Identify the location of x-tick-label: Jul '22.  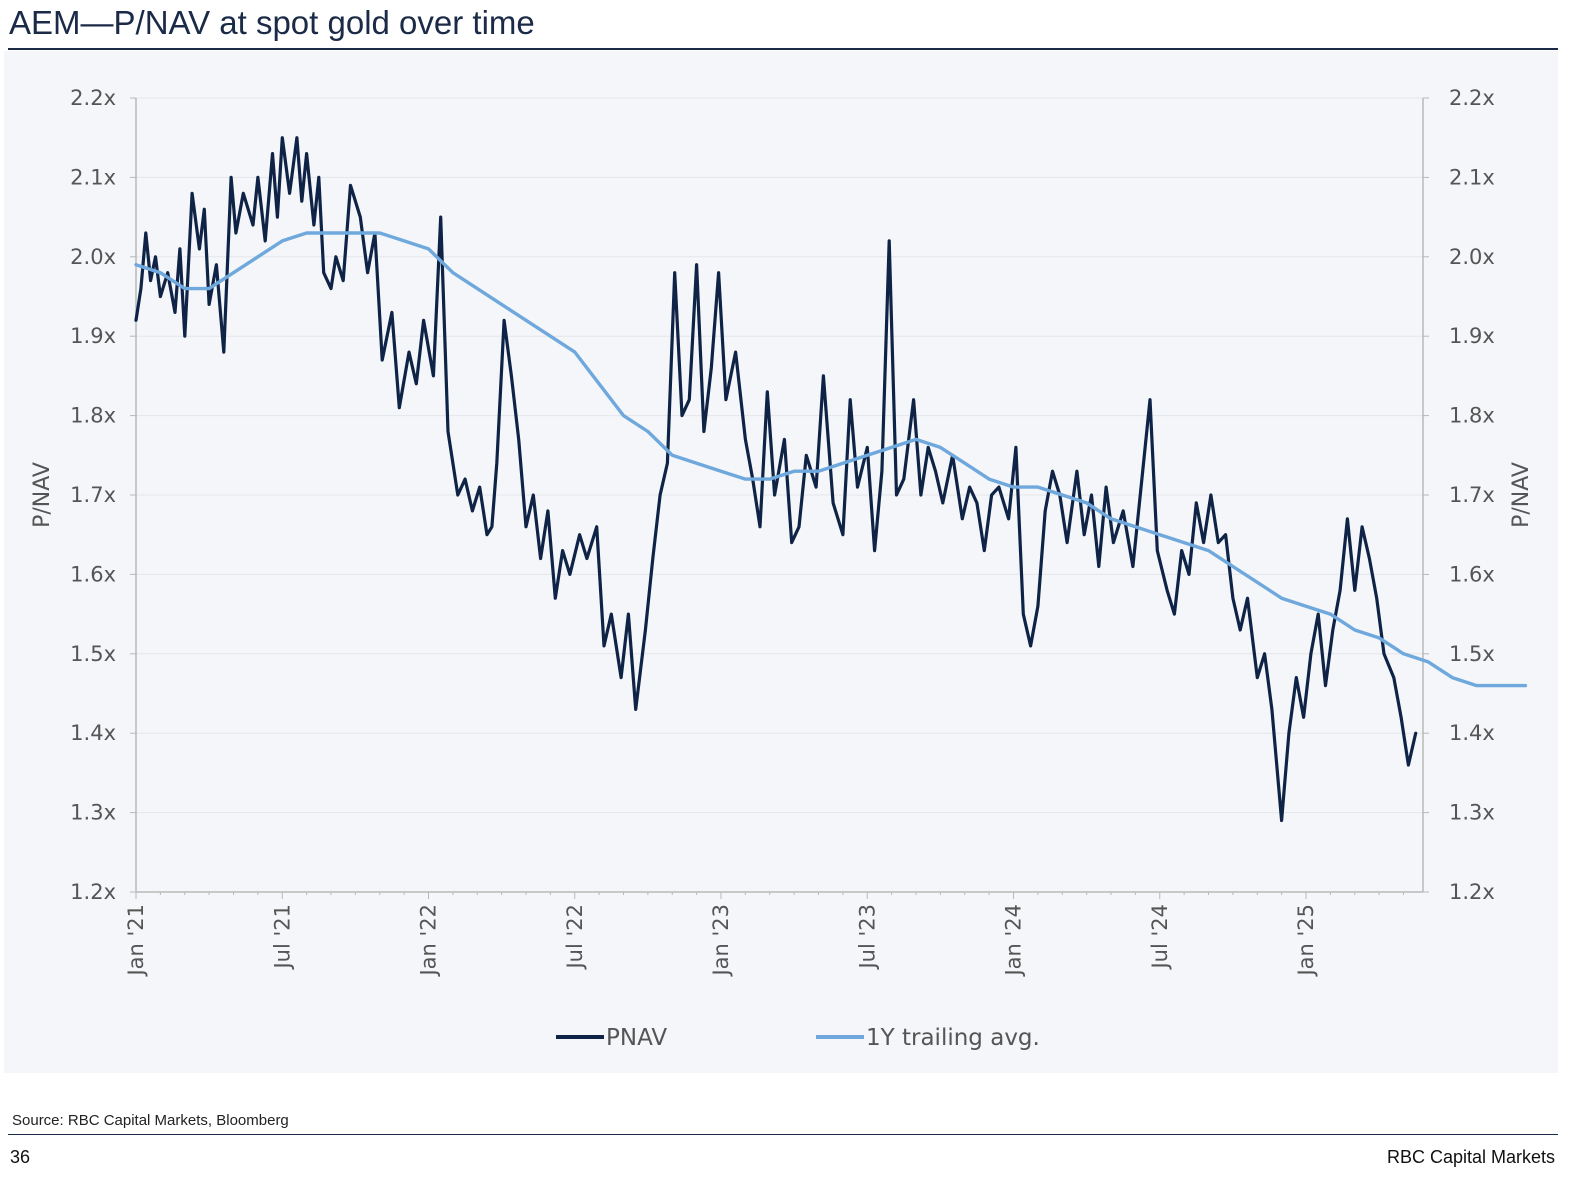
(575, 937).